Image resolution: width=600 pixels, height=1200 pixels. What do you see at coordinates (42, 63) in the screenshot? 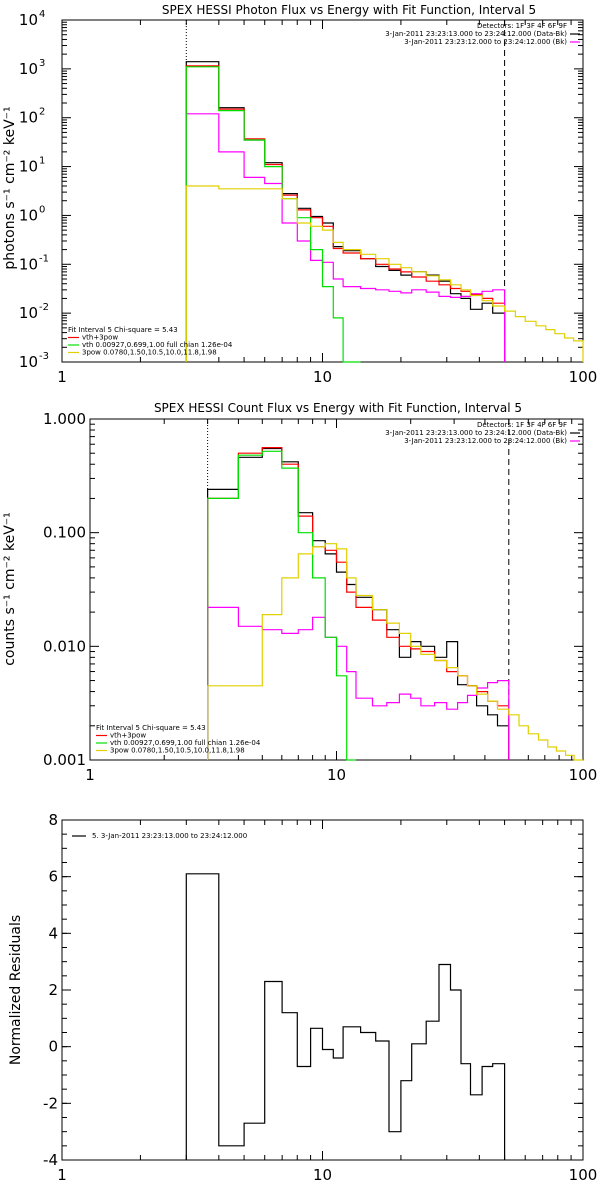
I see `y-tick-exponent: 3` at bounding box center [42, 63].